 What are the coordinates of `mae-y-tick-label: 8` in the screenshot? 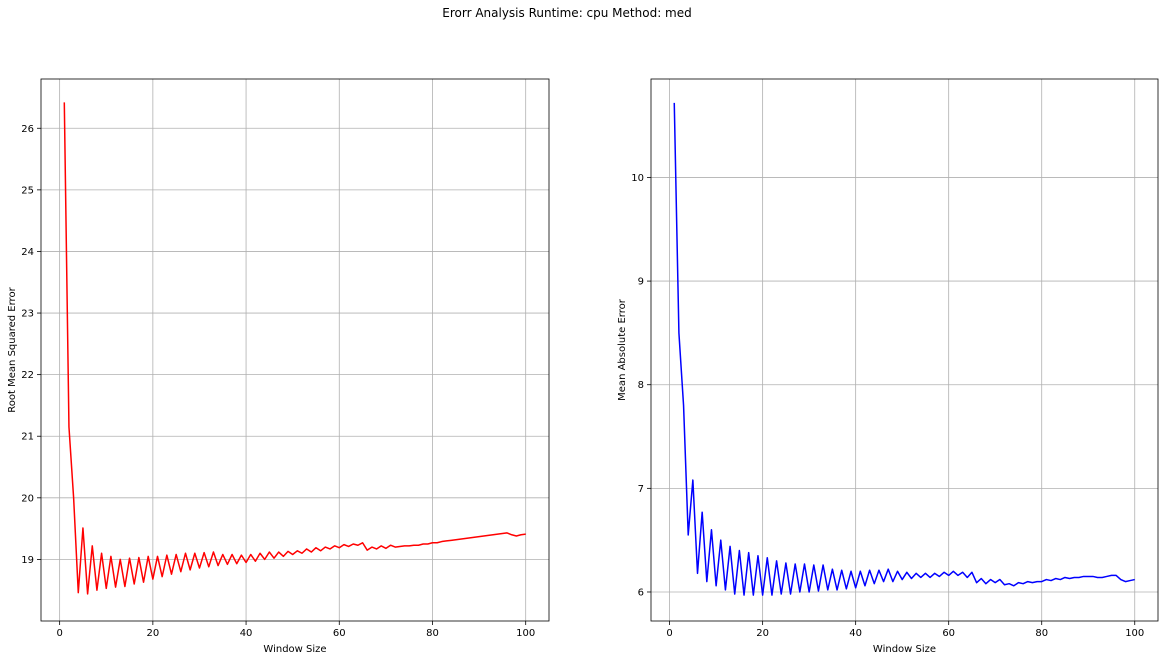 It's located at (641, 385).